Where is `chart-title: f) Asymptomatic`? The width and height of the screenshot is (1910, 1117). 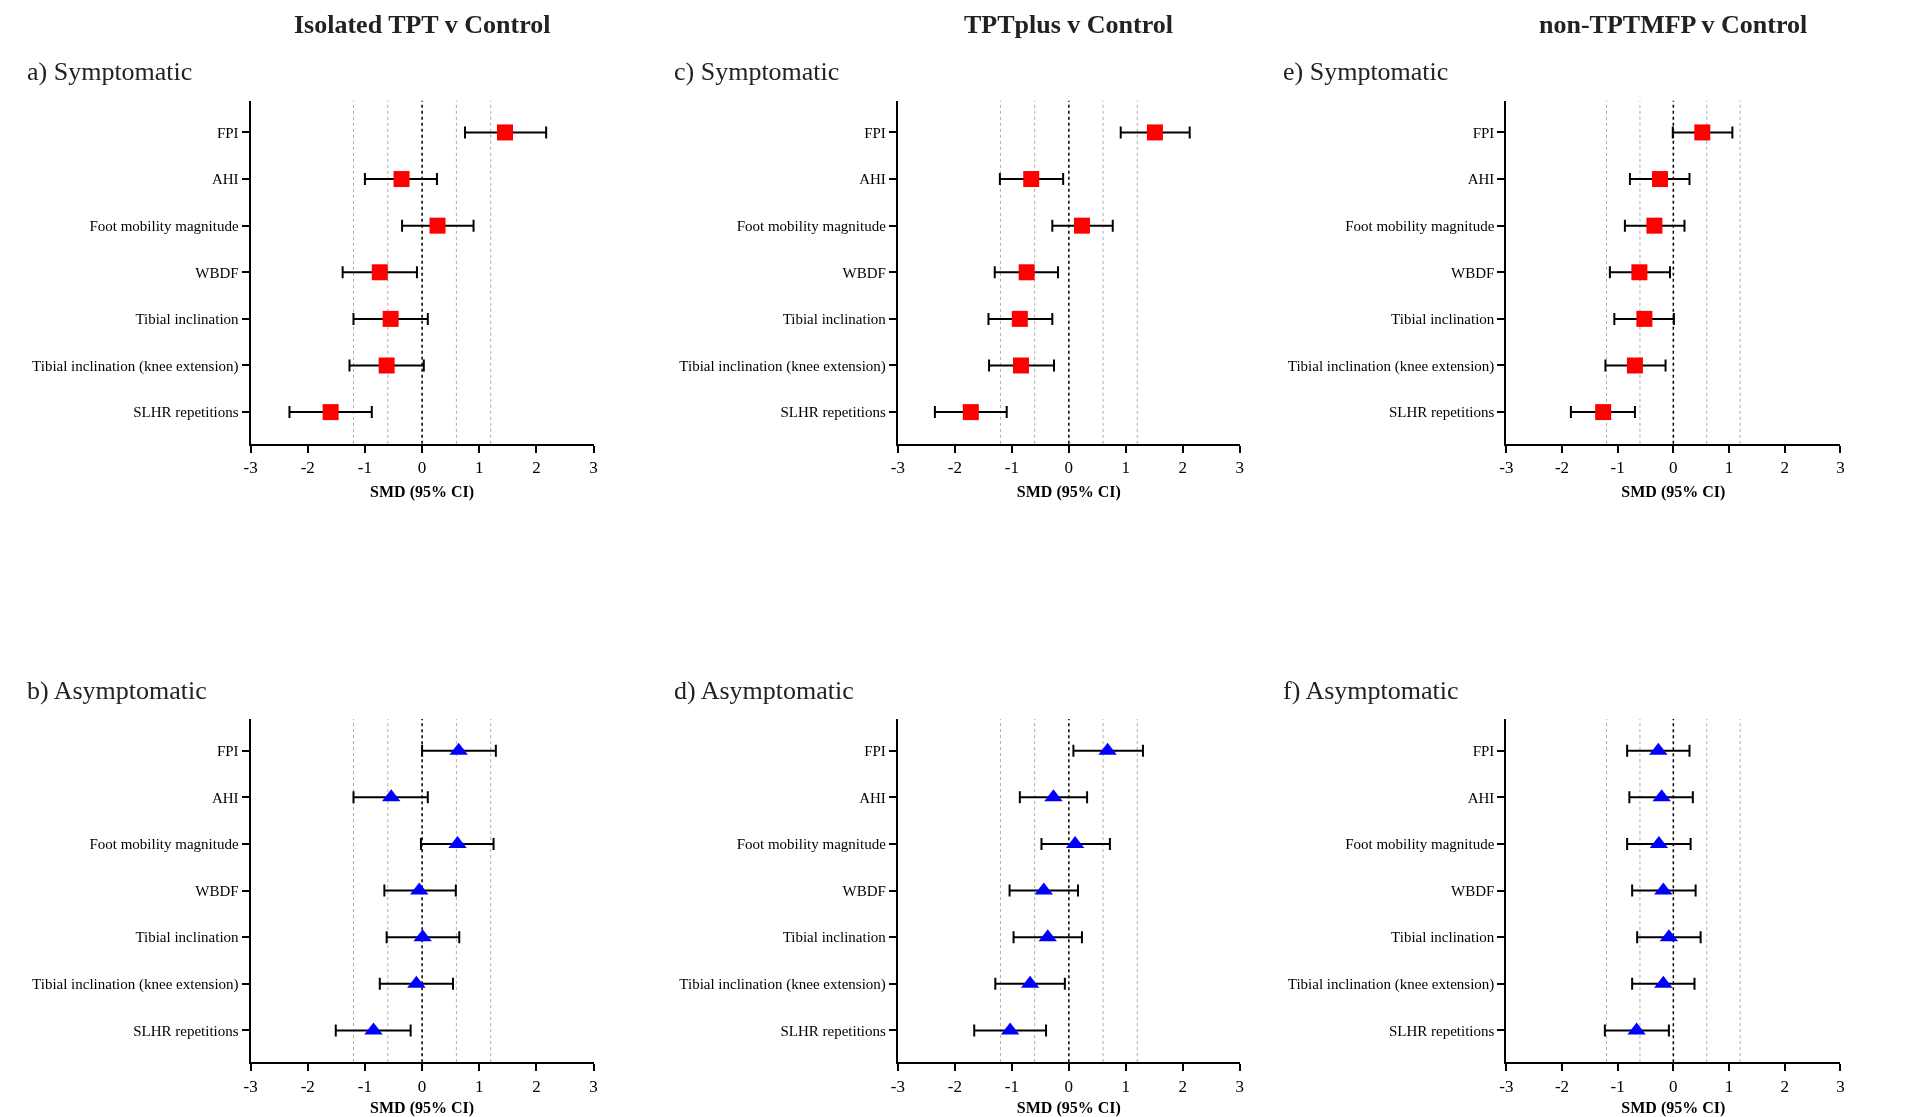
chart-title: f) Asymptomatic is located at coordinates (1371, 690).